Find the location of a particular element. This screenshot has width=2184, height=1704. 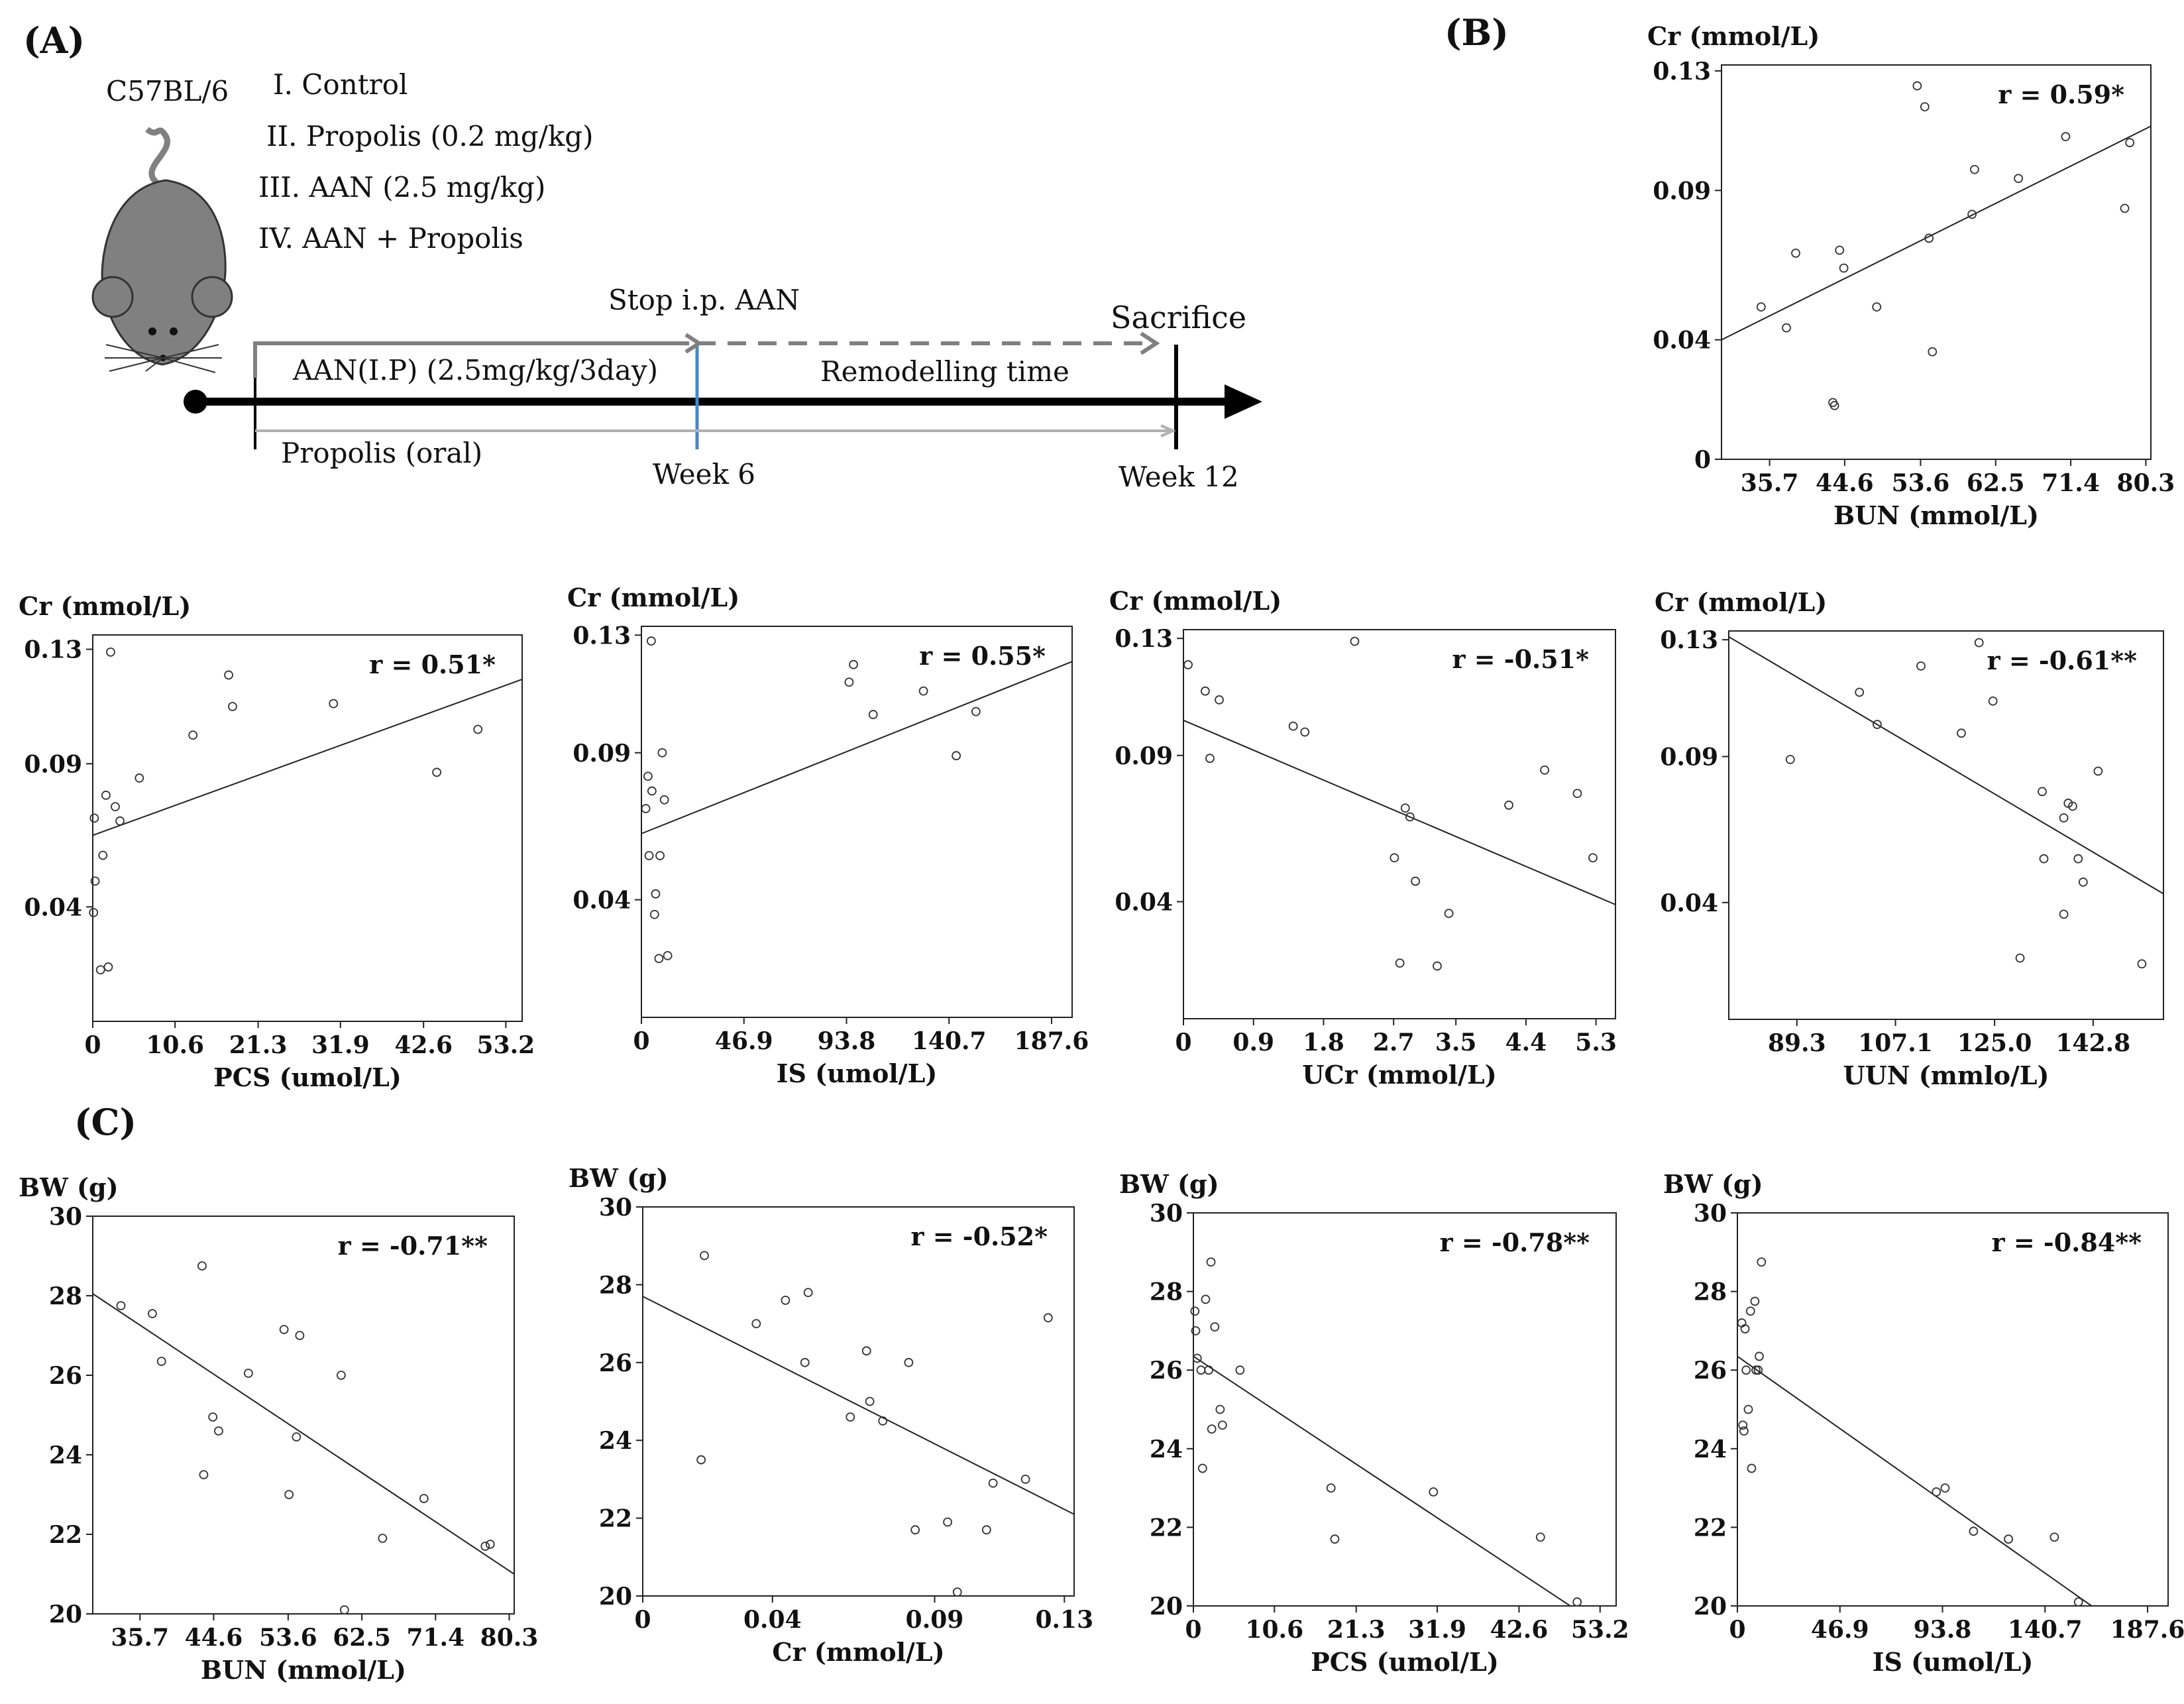

x-tick-label: 3.5 is located at coordinates (1456, 1042).